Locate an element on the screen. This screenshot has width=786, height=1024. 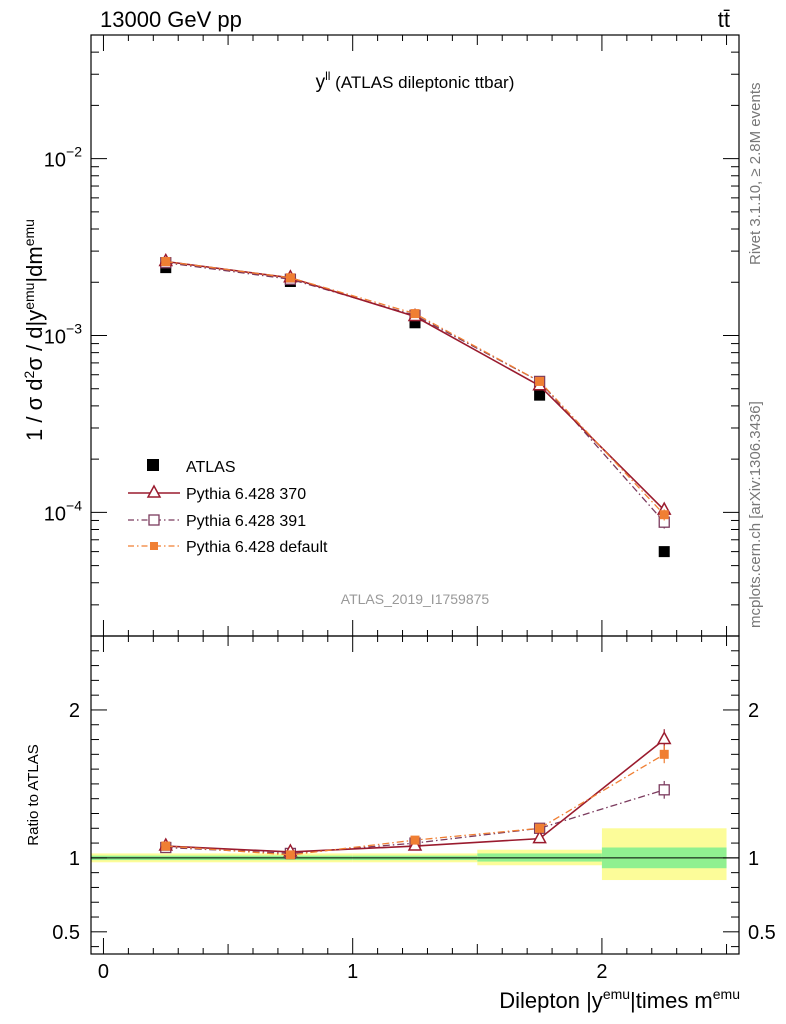
legend-marker-default is located at coordinates (154, 546).